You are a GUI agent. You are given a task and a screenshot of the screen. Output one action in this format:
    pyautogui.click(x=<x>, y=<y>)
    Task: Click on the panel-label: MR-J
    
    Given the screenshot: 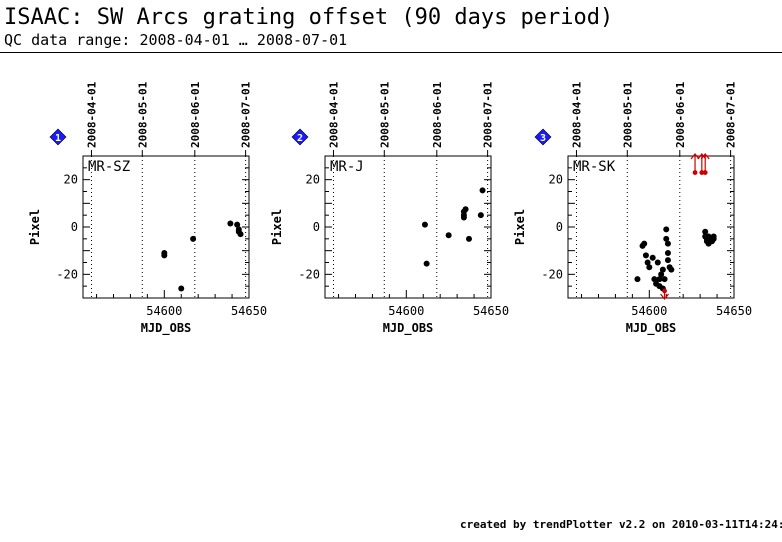 What is the action you would take?
    pyautogui.click(x=347, y=167)
    